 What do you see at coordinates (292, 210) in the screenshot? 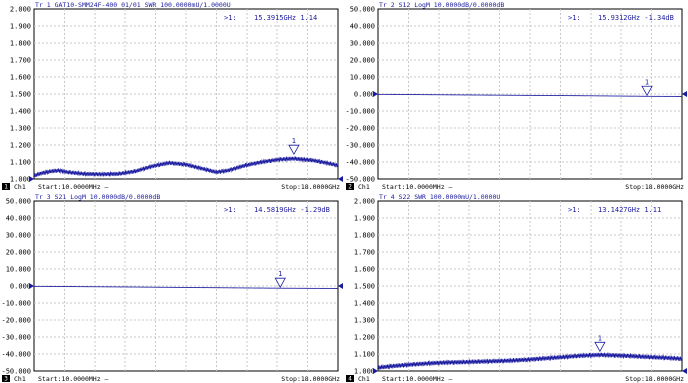
I see `marker-readout-value: 14.5819GHz -1.29dB` at bounding box center [292, 210].